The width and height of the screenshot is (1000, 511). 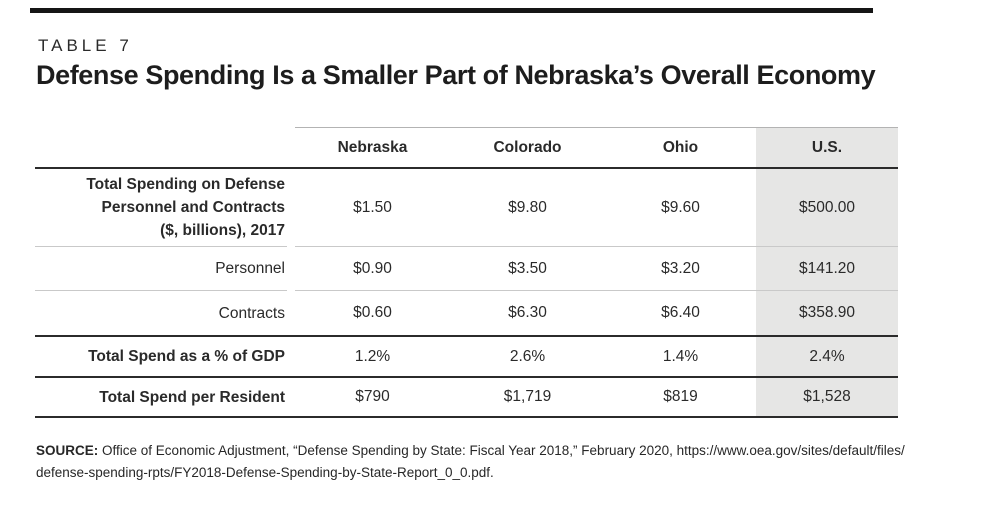 What do you see at coordinates (827, 314) in the screenshot?
I see `cell-contracts-us: $358.90` at bounding box center [827, 314].